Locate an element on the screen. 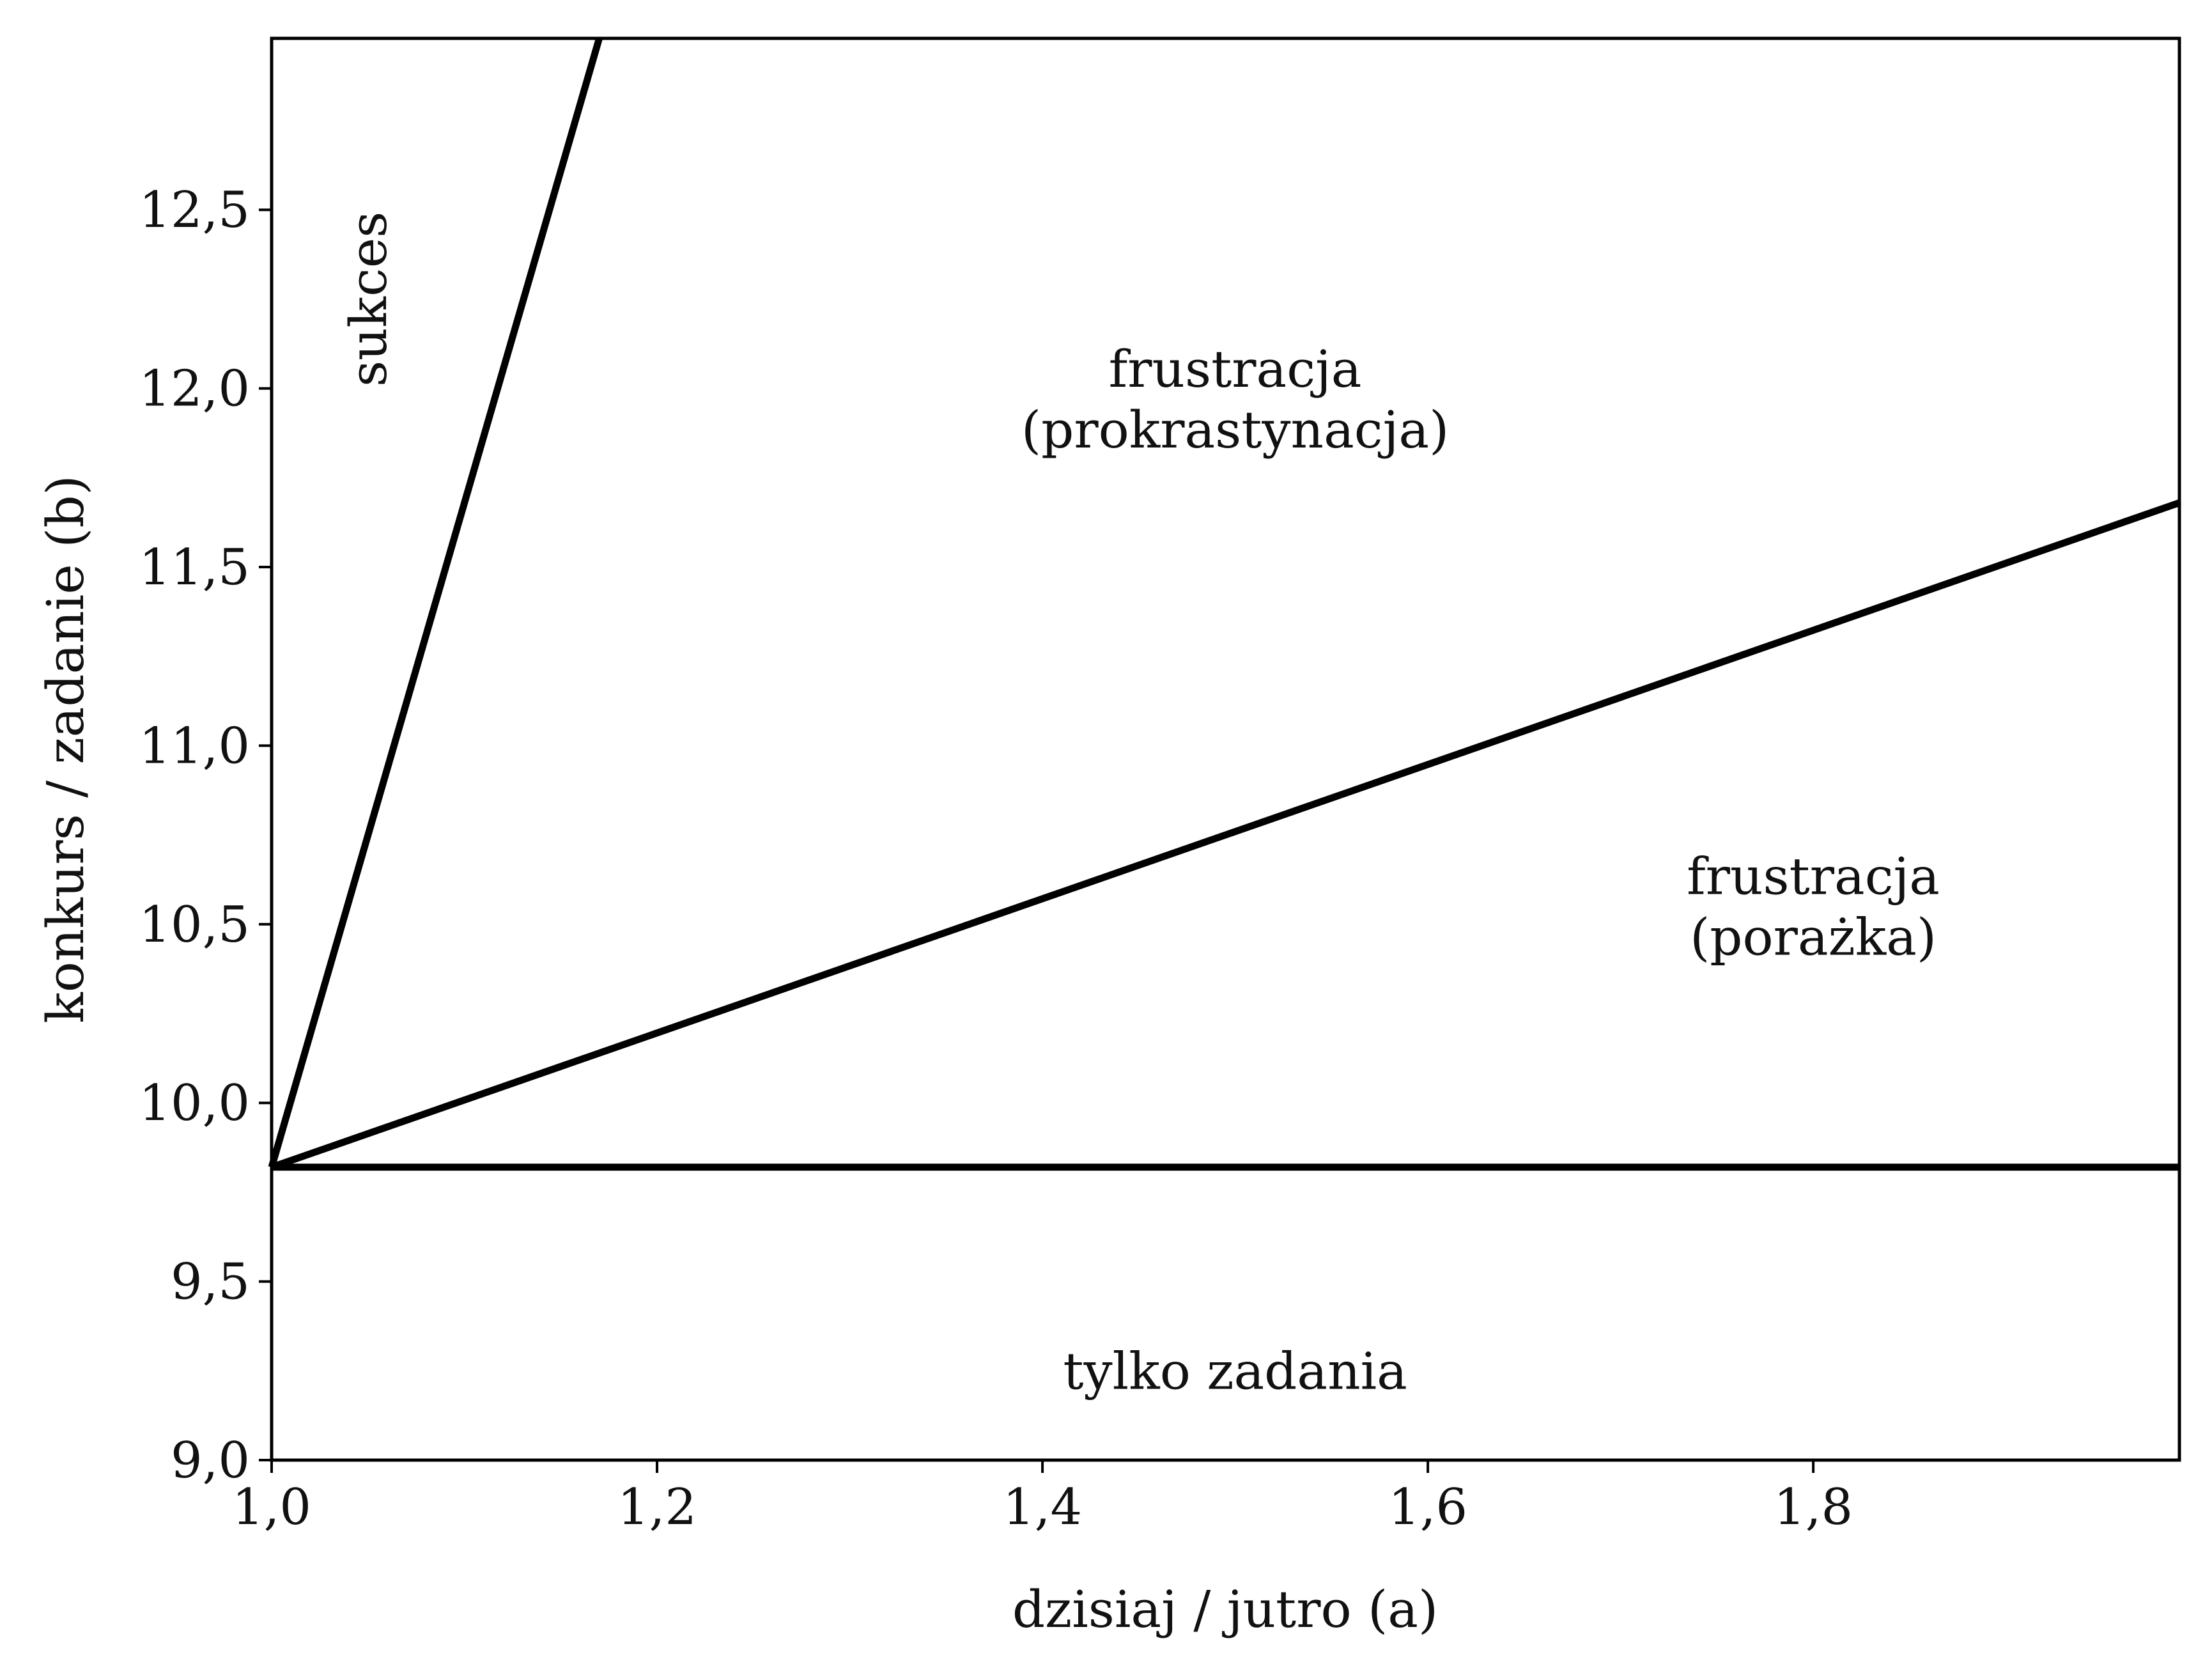  region-label-frustracja-porazka-line-1: (porażka) is located at coordinates (1814, 937).